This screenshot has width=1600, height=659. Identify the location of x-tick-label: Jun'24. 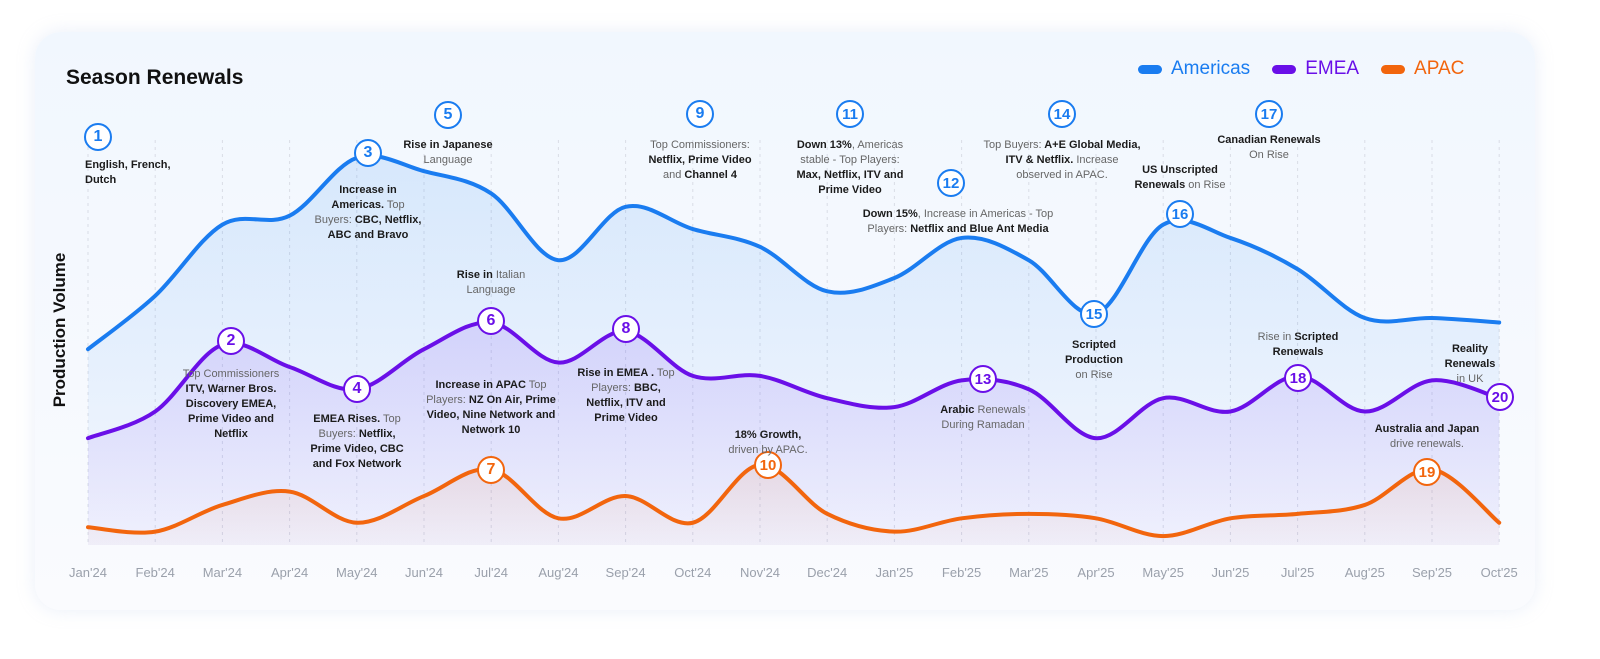
(424, 572).